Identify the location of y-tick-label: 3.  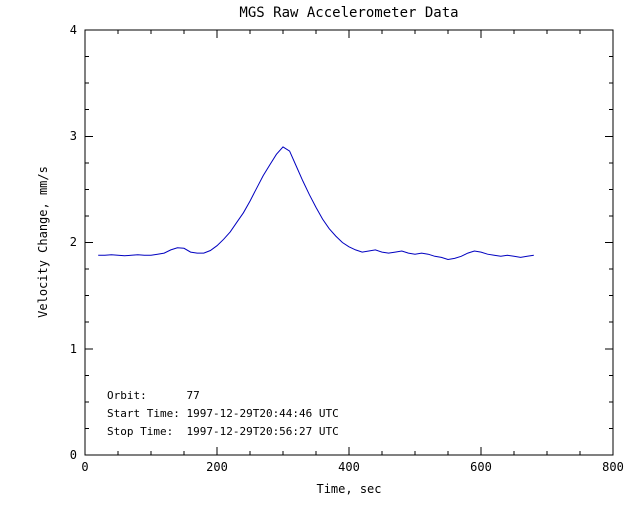
(73, 136).